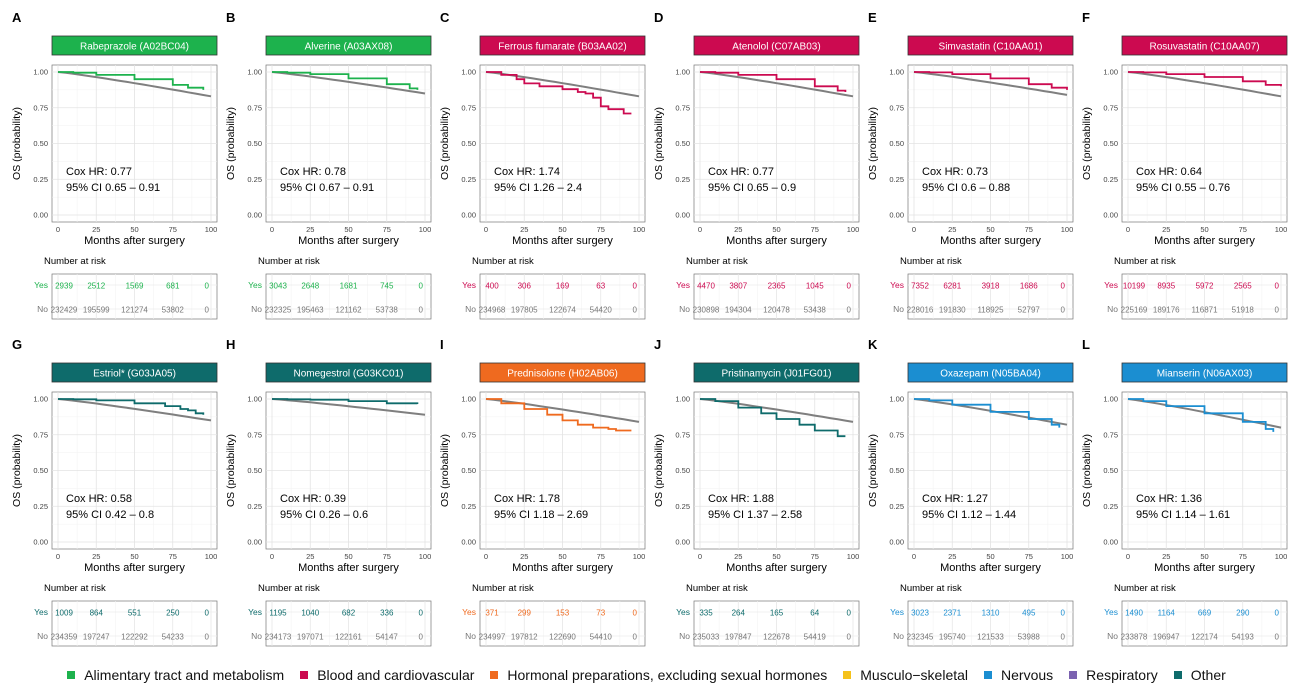  I want to click on risk-count-no: 53738, so click(387, 310).